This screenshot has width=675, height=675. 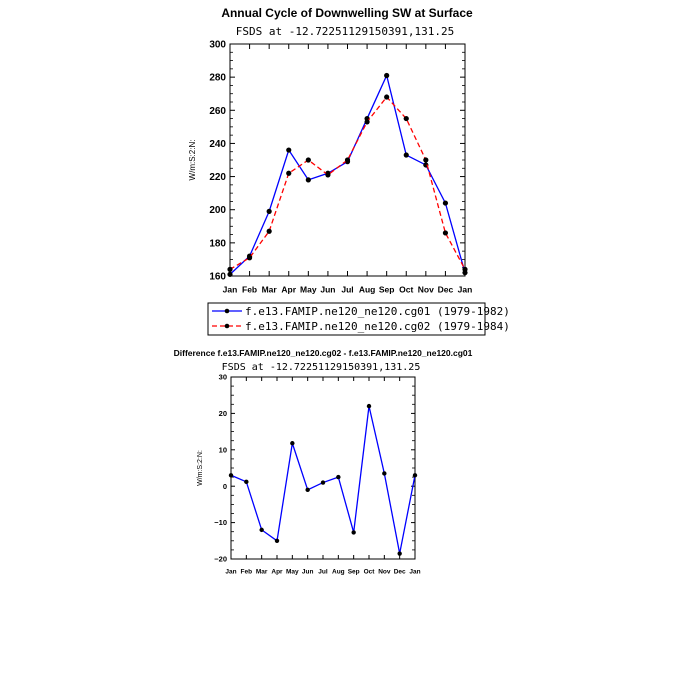 What do you see at coordinates (220, 522) in the screenshot?
I see `y-tick-label: −10` at bounding box center [220, 522].